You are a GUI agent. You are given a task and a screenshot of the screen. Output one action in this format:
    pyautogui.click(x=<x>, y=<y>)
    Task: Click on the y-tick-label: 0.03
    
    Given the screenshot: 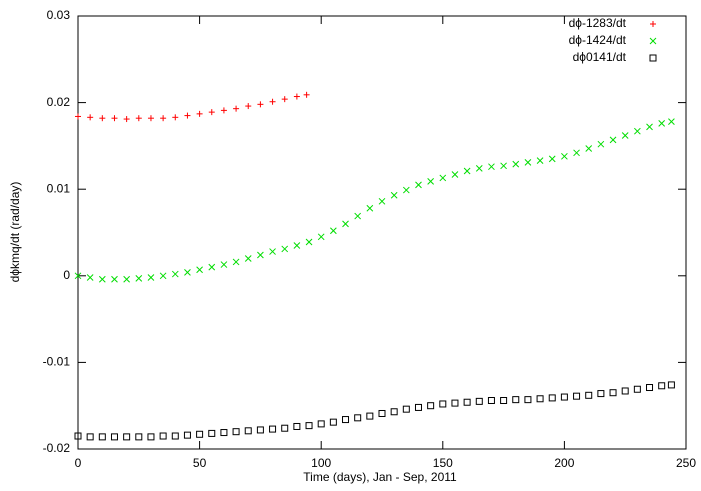 What is the action you would take?
    pyautogui.click(x=59, y=15)
    